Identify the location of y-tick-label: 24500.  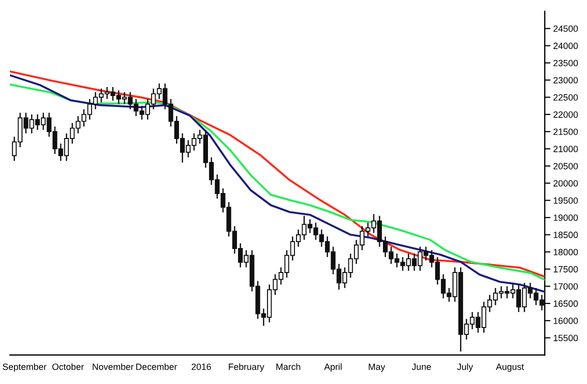
(566, 28).